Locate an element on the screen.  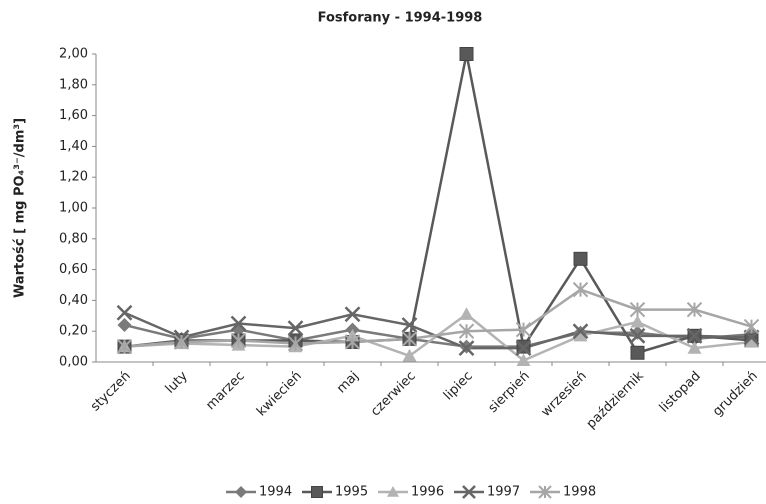
y-tick-label: 0,20 is located at coordinates (73, 331).